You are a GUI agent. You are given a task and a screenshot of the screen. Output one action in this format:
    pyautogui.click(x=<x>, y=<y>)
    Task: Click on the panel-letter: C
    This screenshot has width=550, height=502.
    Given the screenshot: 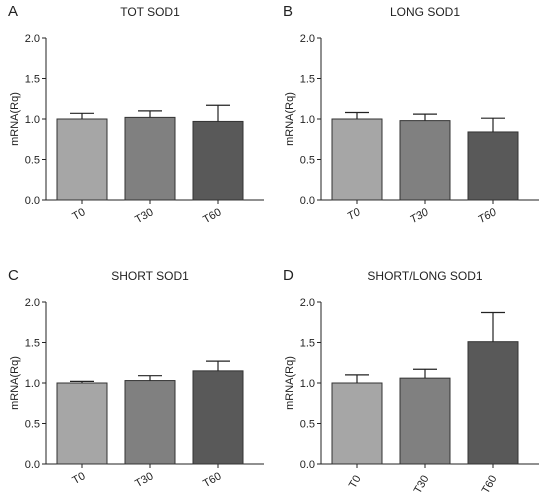 What is the action you would take?
    pyautogui.click(x=13, y=275)
    